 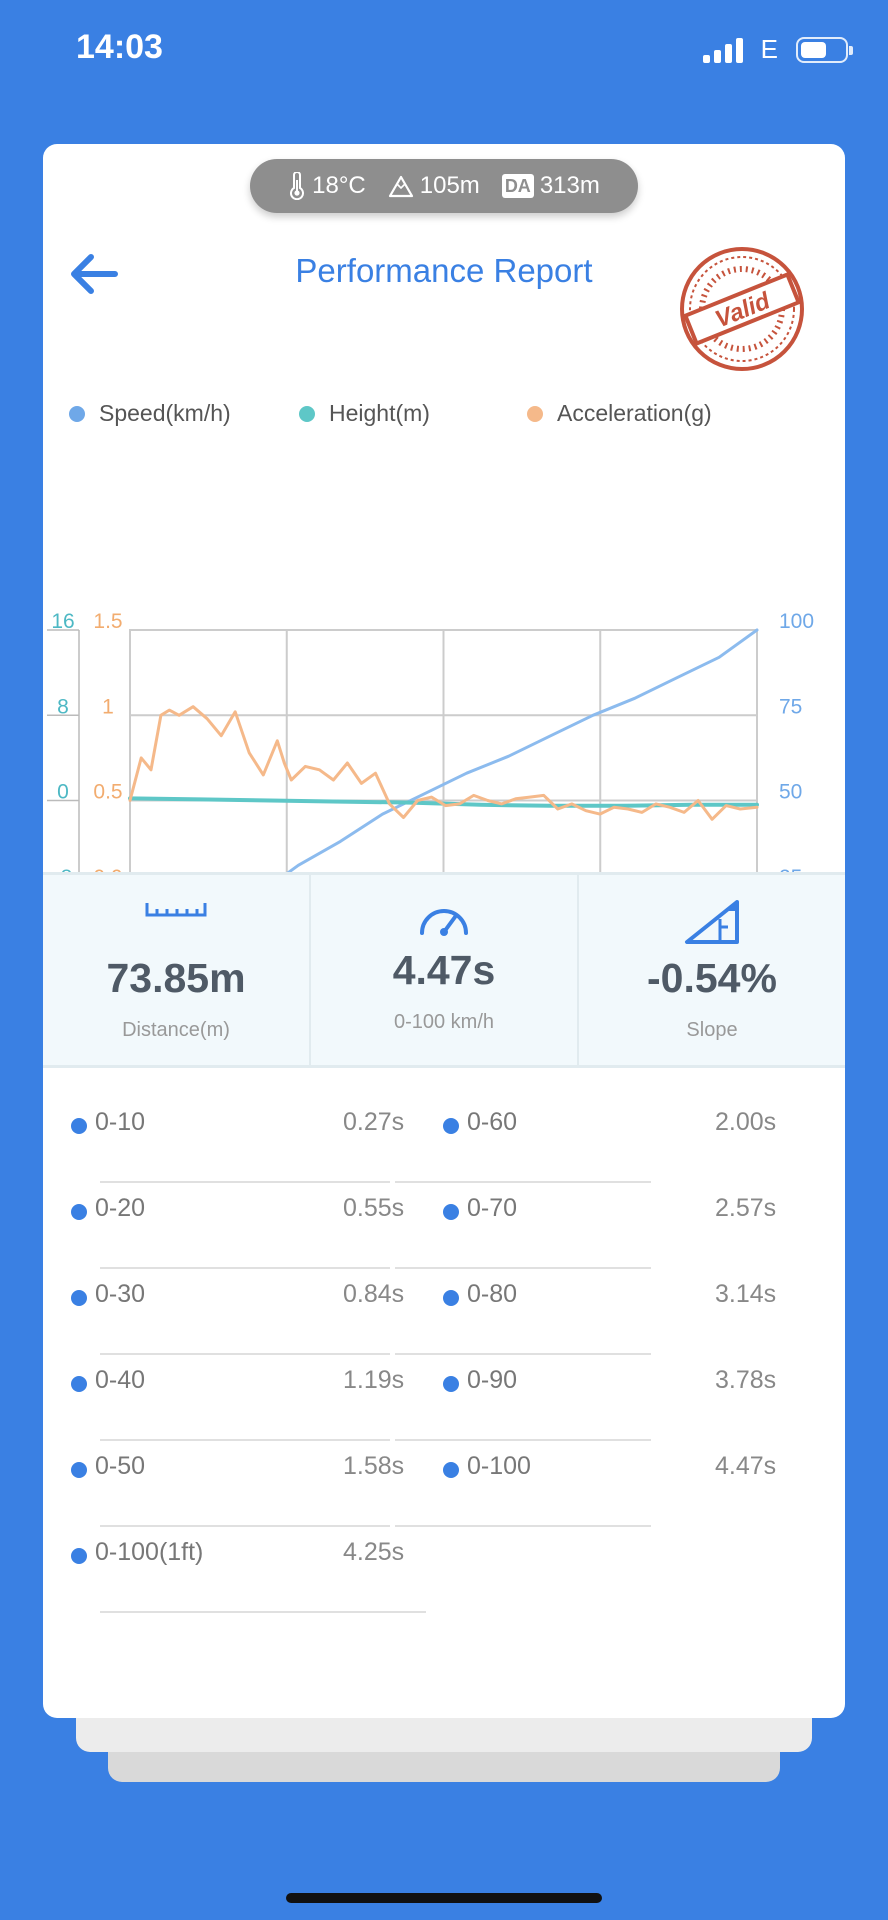 I want to click on status-time: 14:03, so click(x=119, y=47).